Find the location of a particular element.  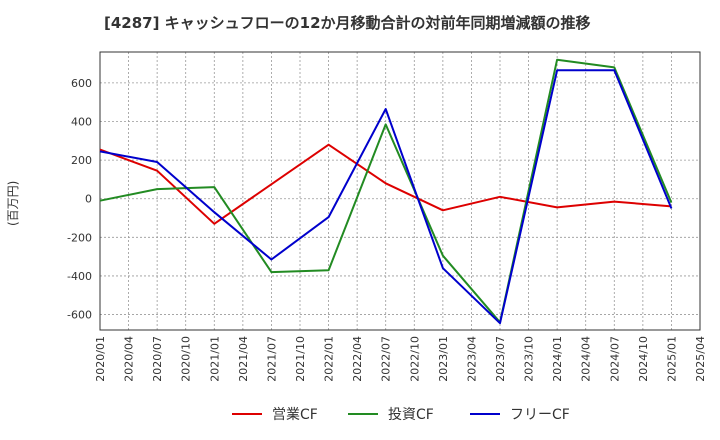

x-tick-label: 2022/07 is located at coordinates (386, 359).